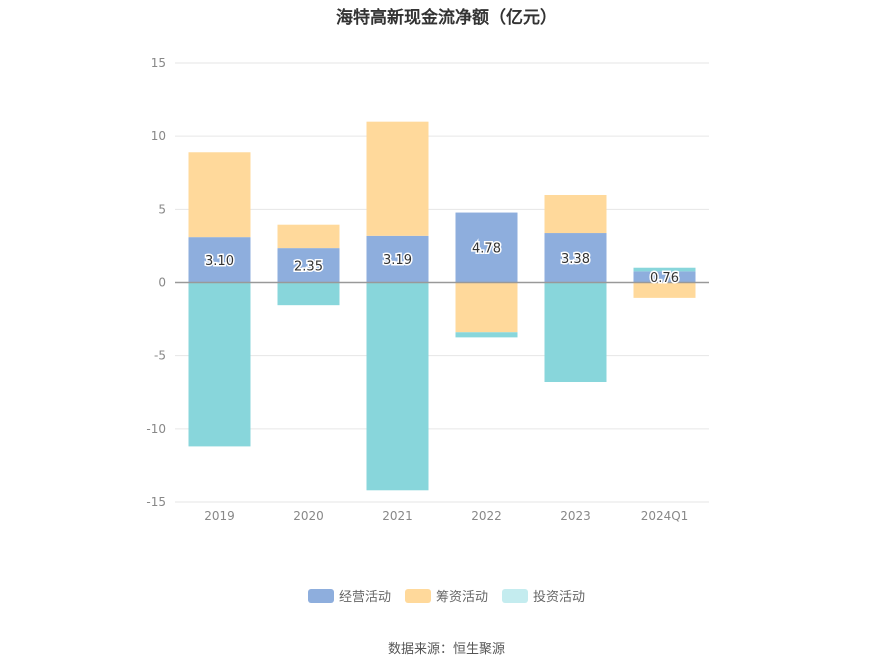 Image resolution: width=893 pixels, height=668 pixels. I want to click on bar-0-2019, so click(219, 260).